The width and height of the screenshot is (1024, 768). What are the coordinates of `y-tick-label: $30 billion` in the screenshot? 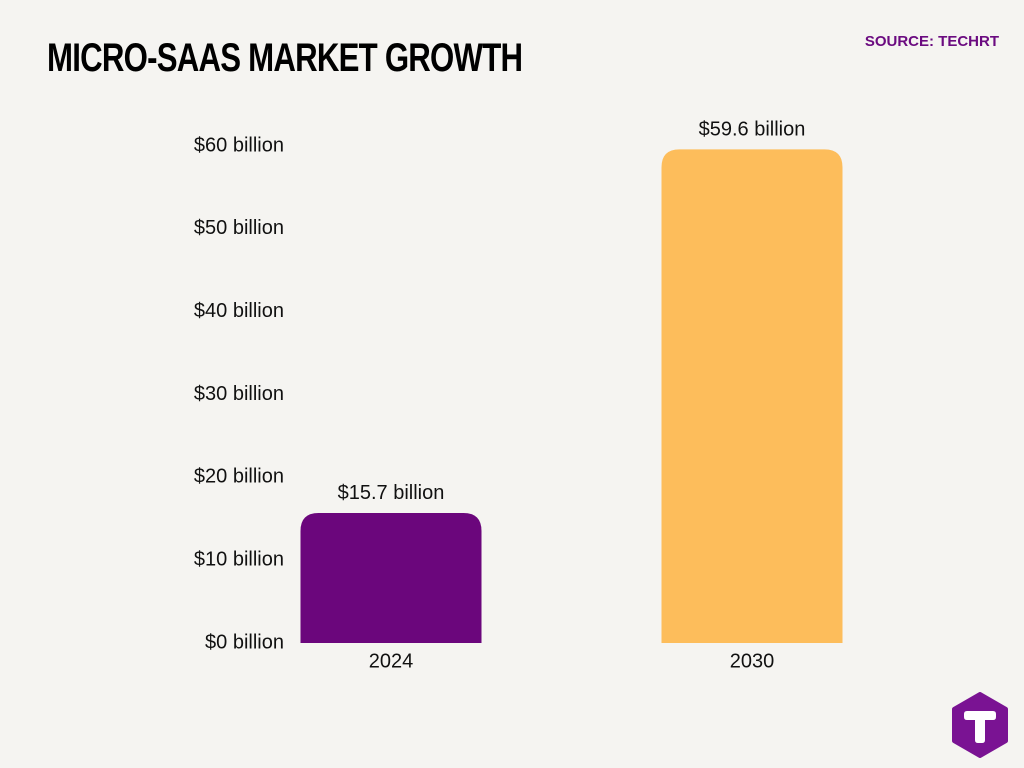 It's located at (239, 394).